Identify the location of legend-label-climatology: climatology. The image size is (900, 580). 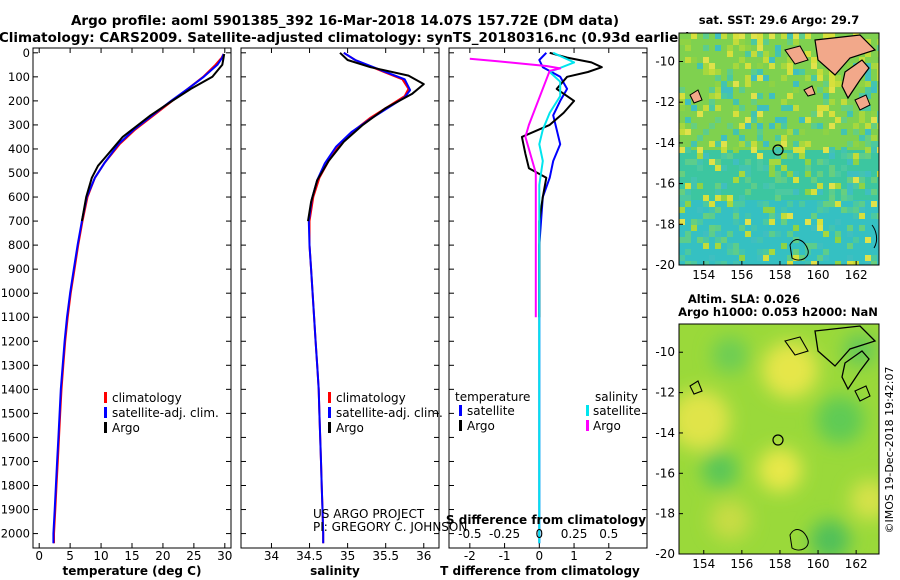
(147, 398).